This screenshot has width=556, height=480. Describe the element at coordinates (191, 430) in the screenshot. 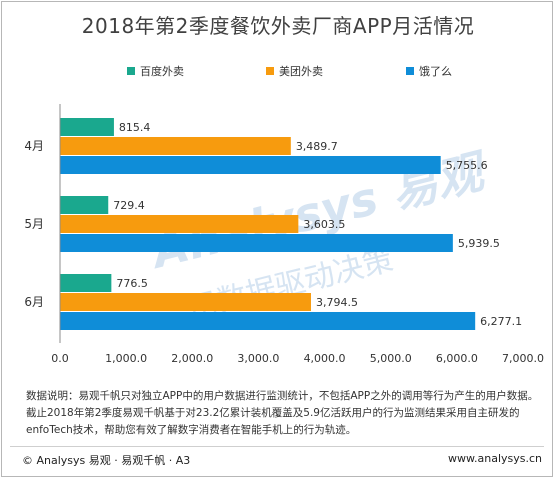

I see `notes-line-3: enfoTech技术，帮助您有效了解数字消费者在智能手机上的行为轨迹。` at that location.